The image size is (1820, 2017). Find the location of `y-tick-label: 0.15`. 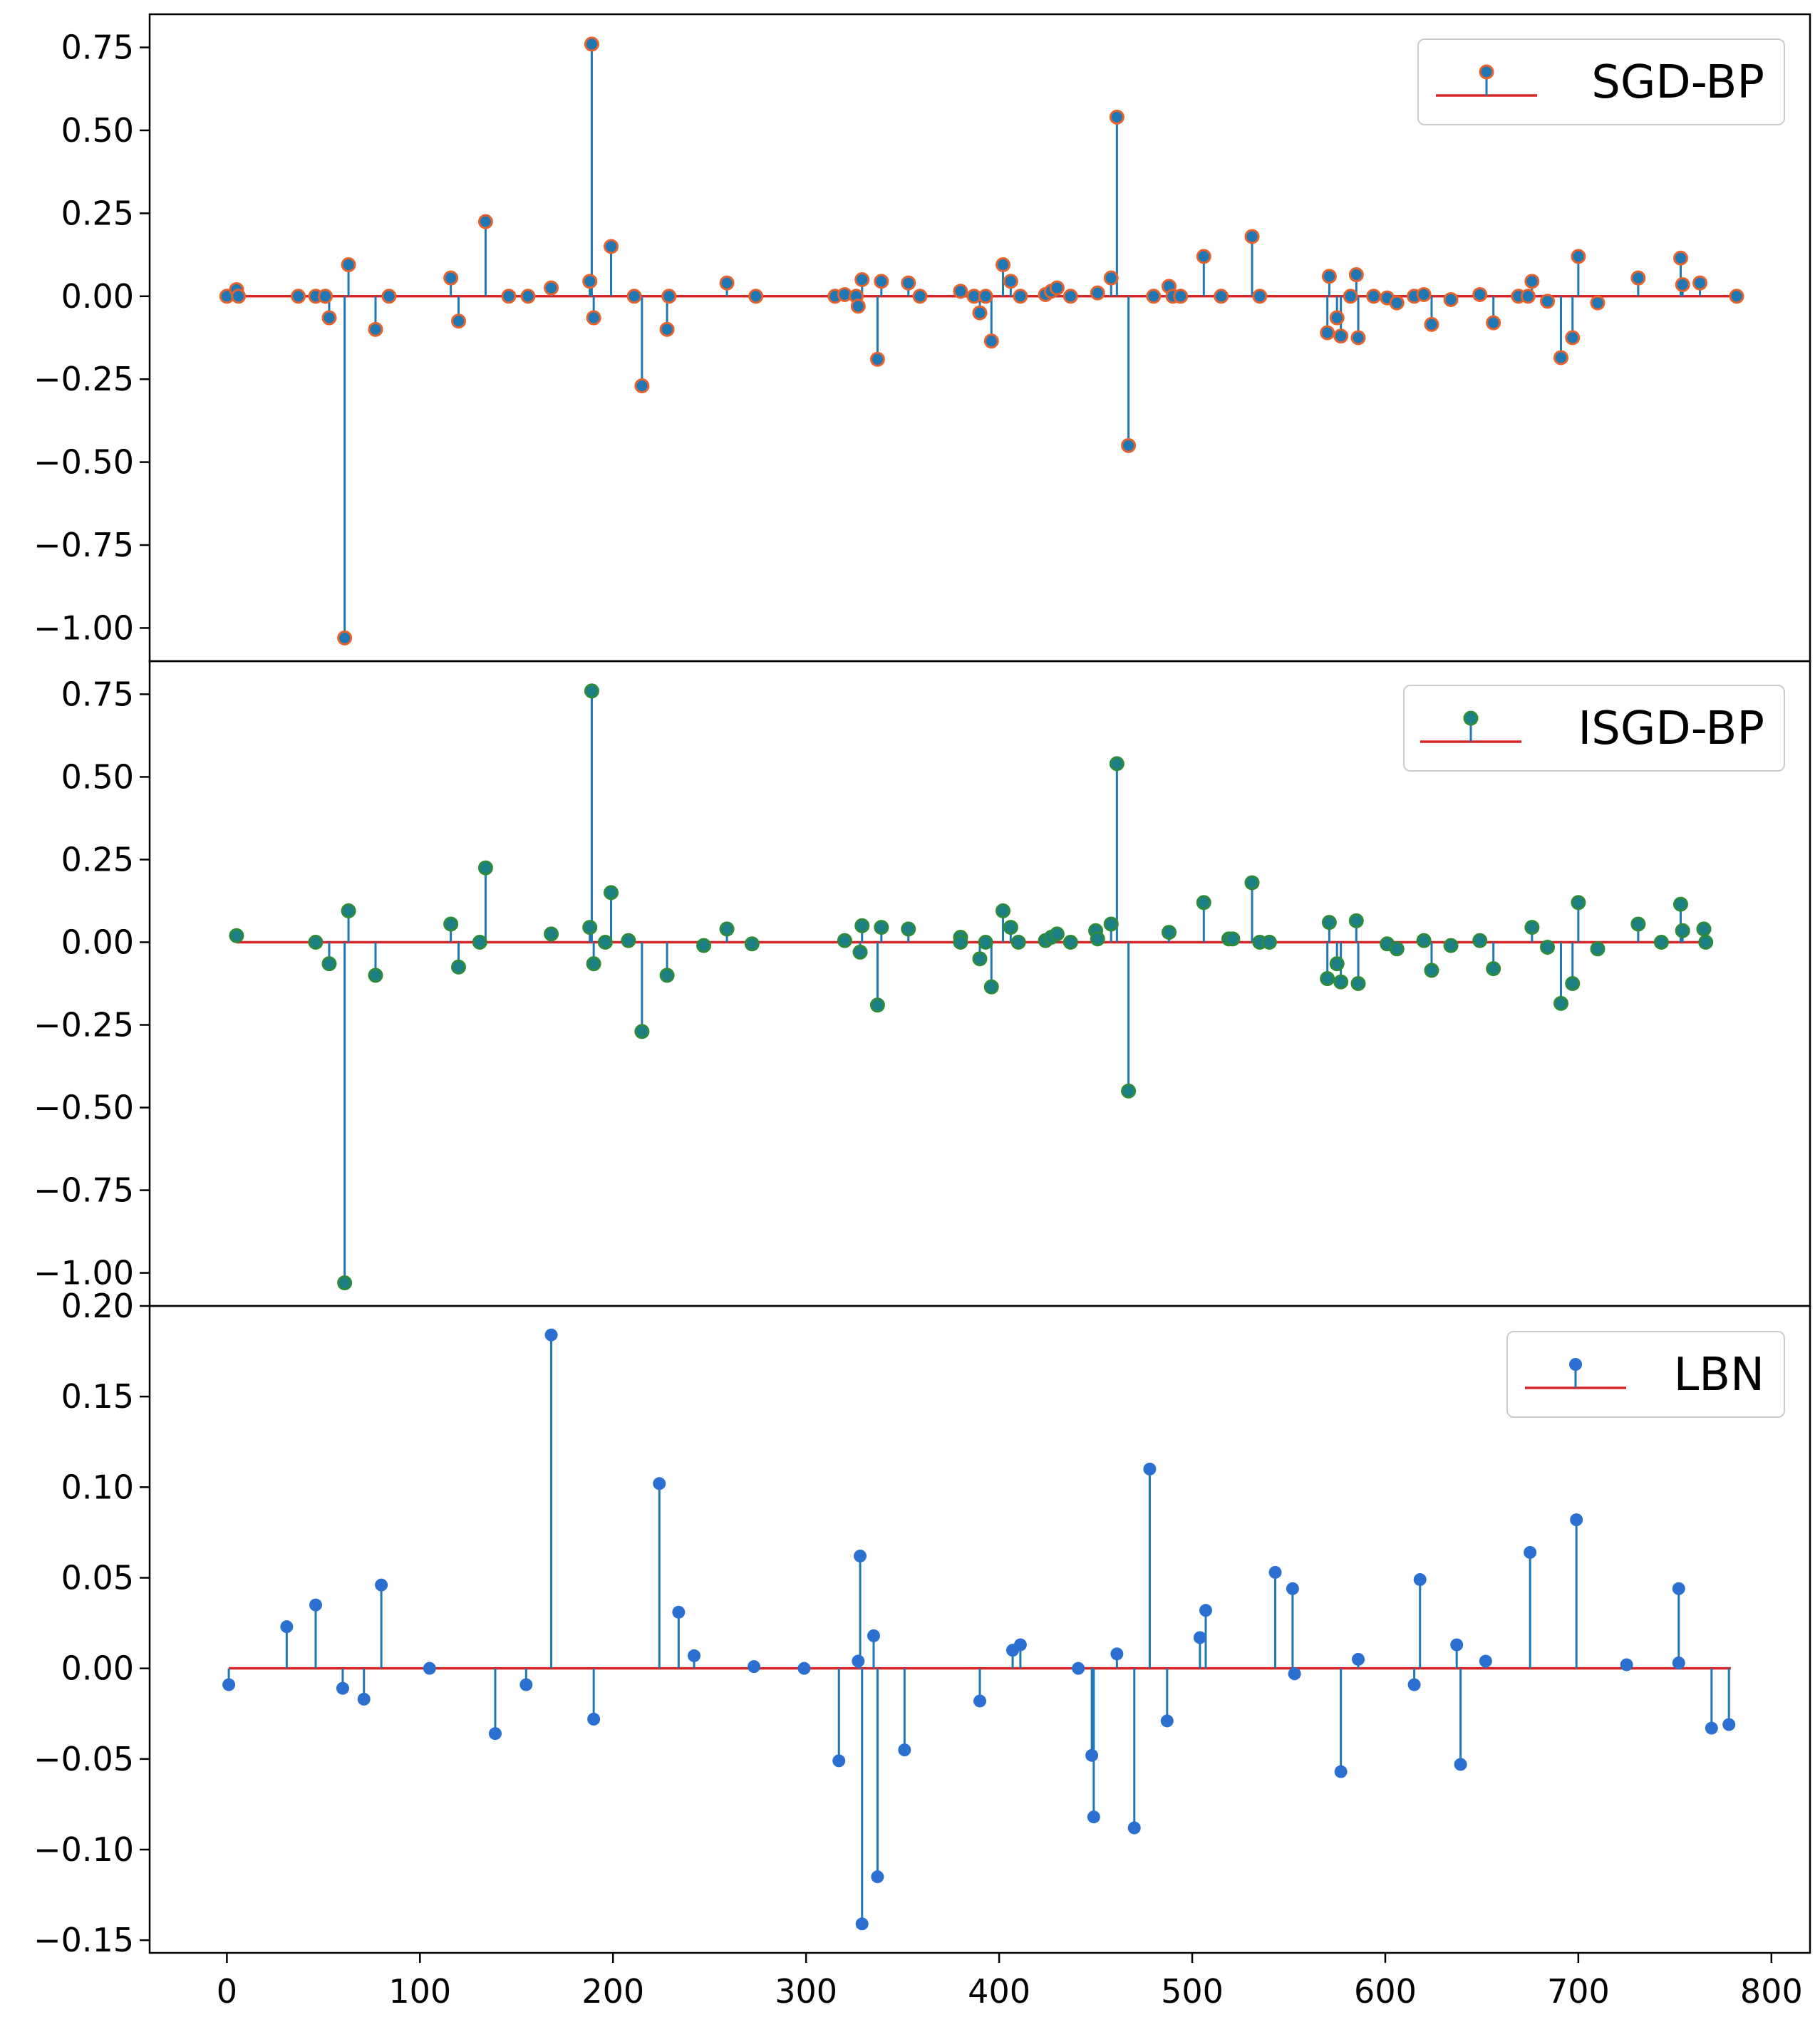

y-tick-label: 0.15 is located at coordinates (97, 1396).